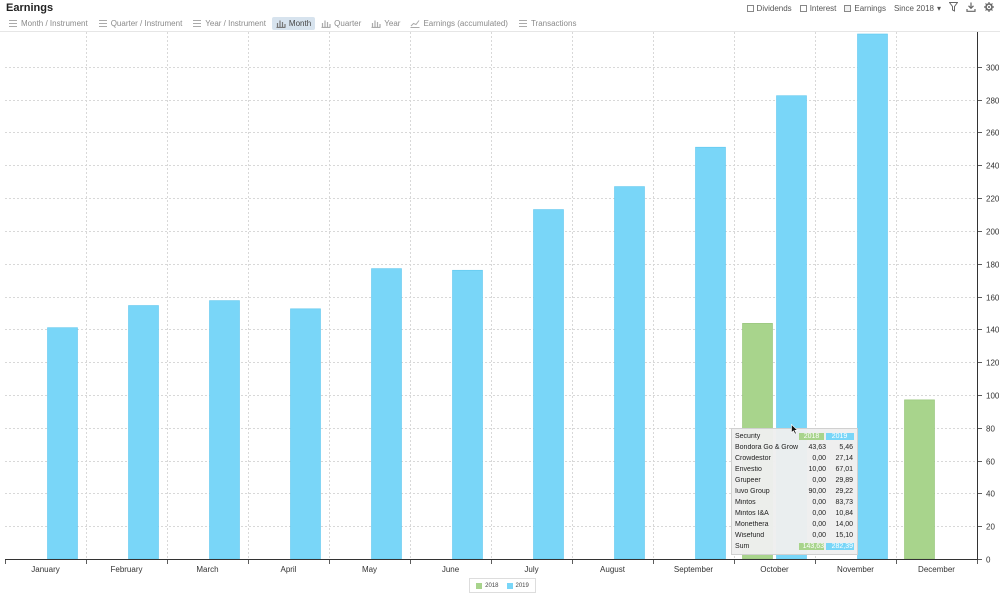  Describe the element at coordinates (348, 23) in the screenshot. I see `tab-label: Quarter` at that location.